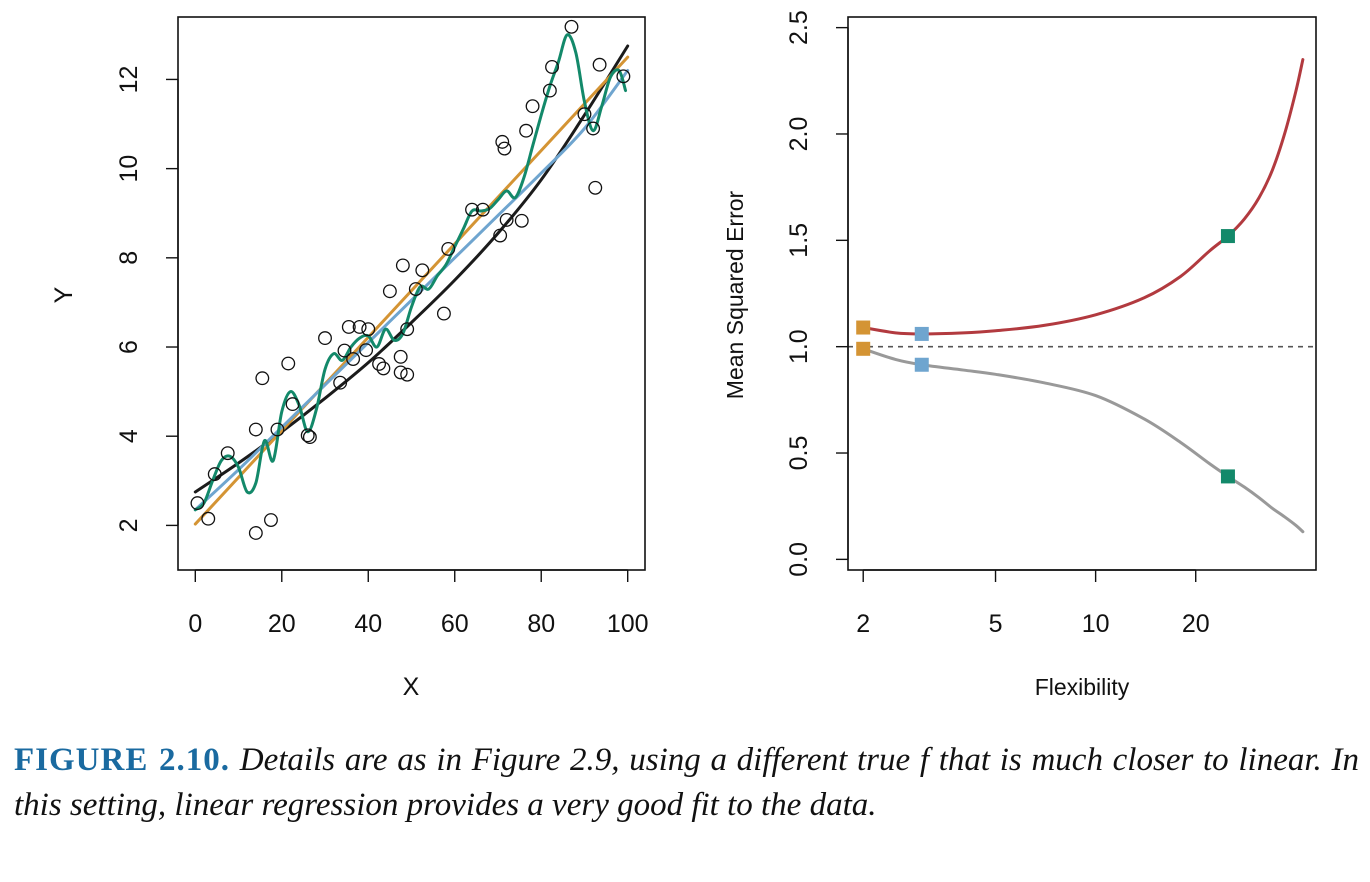 The width and height of the screenshot is (1370, 882). Describe the element at coordinates (799, 559) in the screenshot. I see `y-tick-label: 0.0` at that location.